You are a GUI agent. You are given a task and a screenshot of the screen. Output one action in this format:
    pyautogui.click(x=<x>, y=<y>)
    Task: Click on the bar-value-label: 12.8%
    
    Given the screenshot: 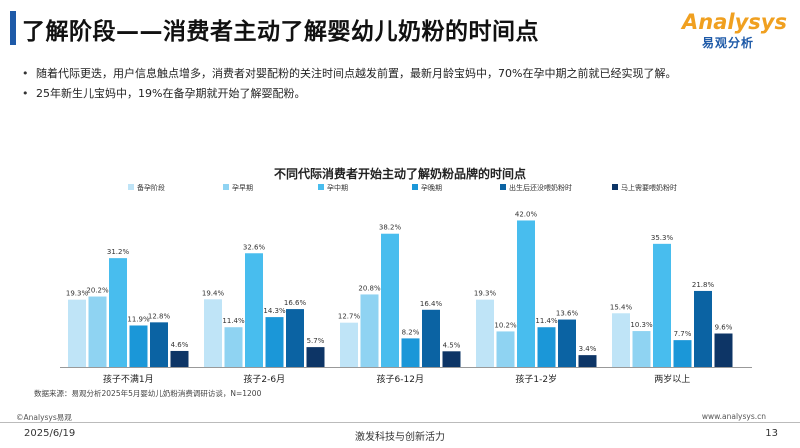 What is the action you would take?
    pyautogui.click(x=159, y=316)
    